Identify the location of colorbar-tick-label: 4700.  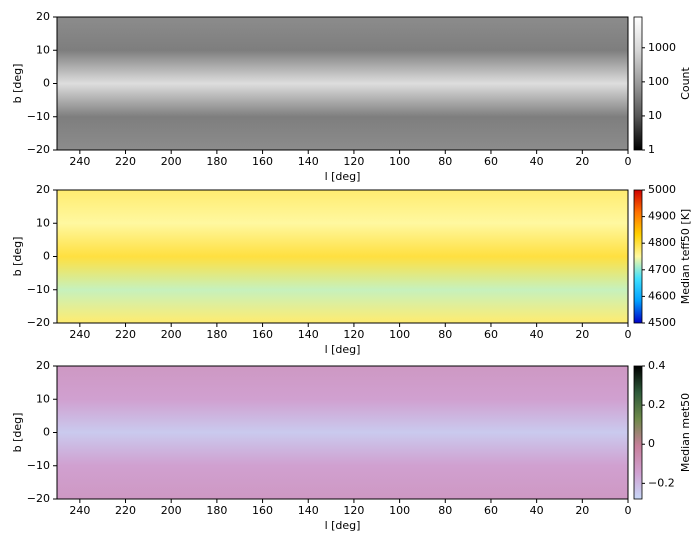
(662, 269).